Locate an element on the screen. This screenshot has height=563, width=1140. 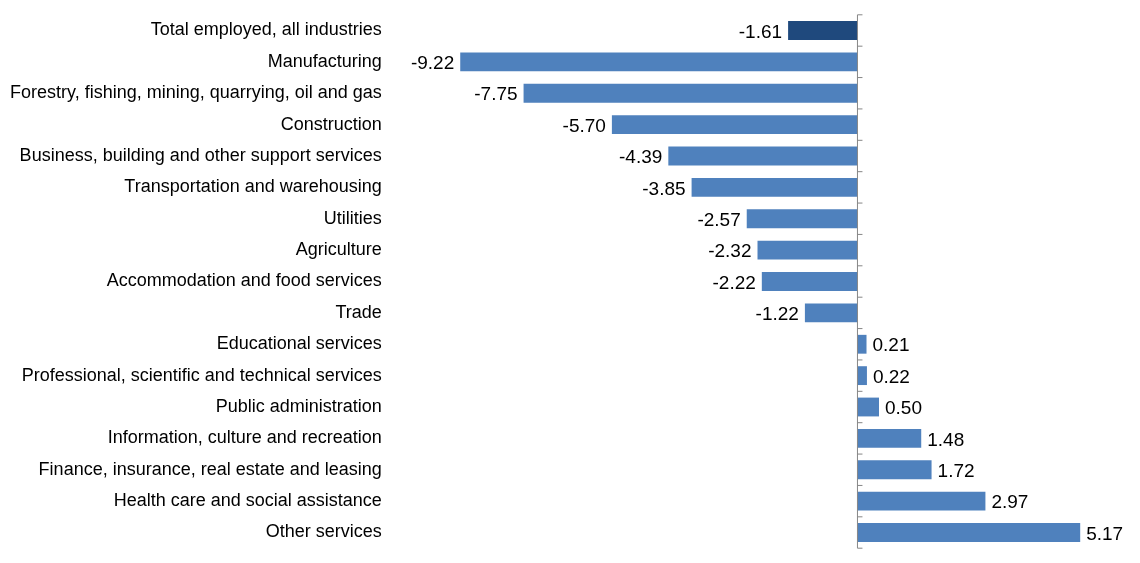
data-label: -9.22 is located at coordinates (432, 63).